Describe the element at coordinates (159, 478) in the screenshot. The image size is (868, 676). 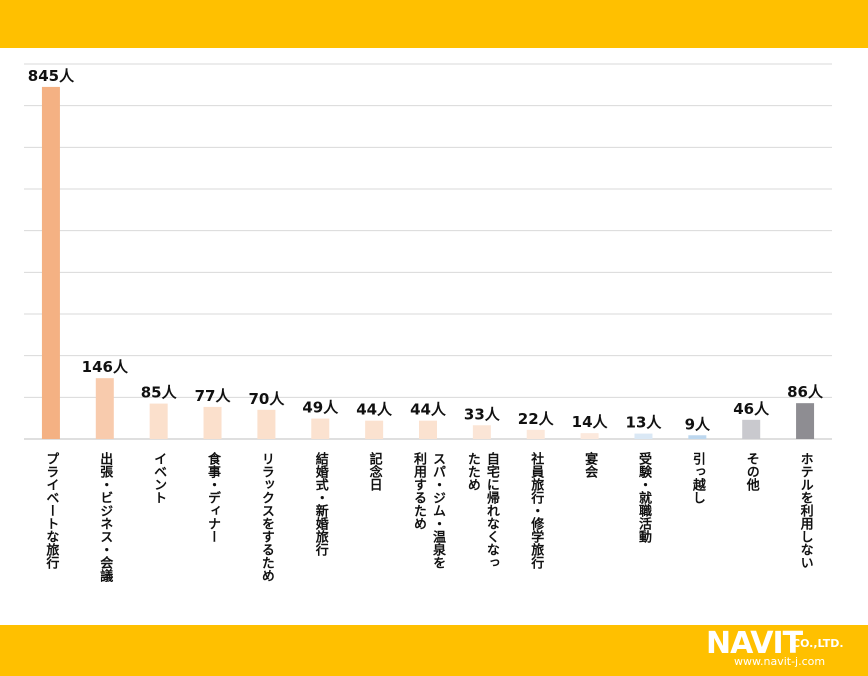
I see `category-label: イベント` at that location.